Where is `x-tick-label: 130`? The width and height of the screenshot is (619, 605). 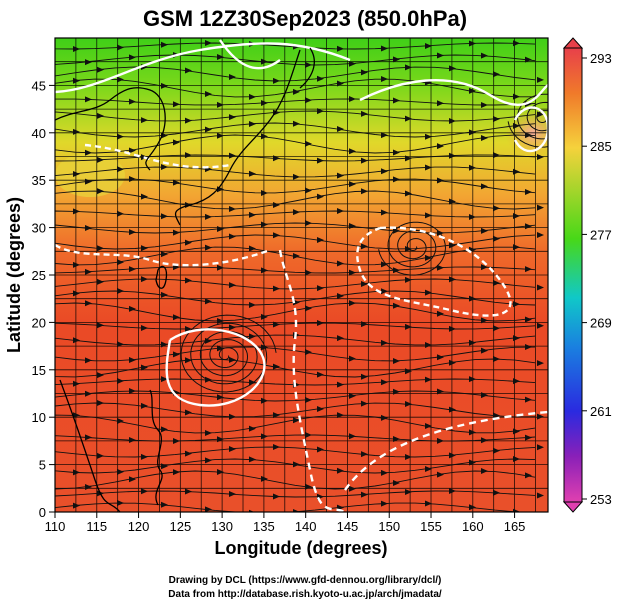 x-tick-label: 130 is located at coordinates (222, 526).